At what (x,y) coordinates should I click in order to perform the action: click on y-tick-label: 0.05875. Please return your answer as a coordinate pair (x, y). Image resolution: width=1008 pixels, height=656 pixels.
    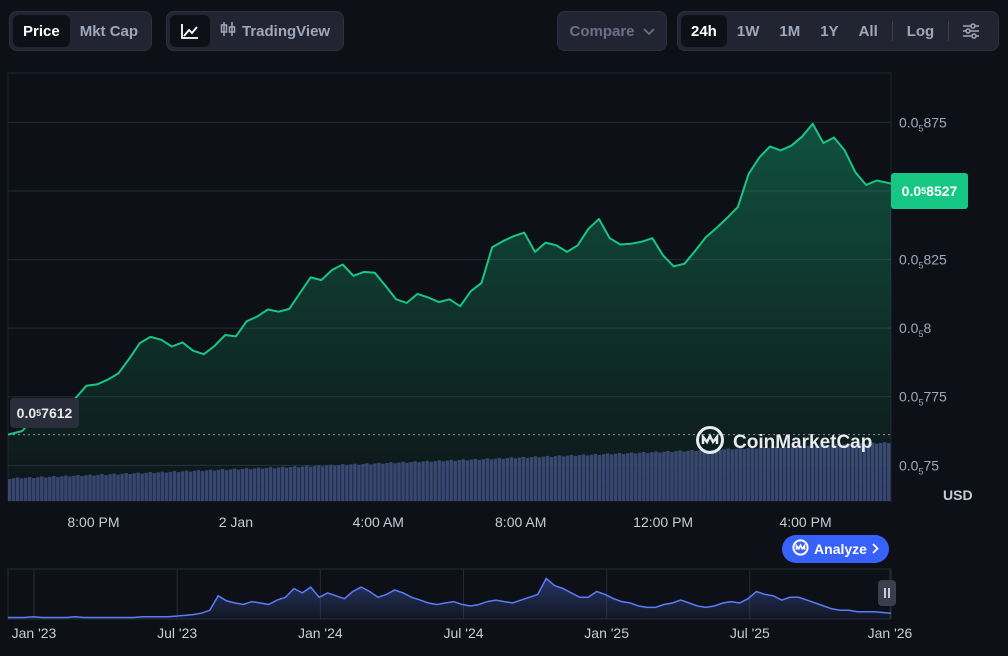
    Looking at the image, I should click on (923, 123).